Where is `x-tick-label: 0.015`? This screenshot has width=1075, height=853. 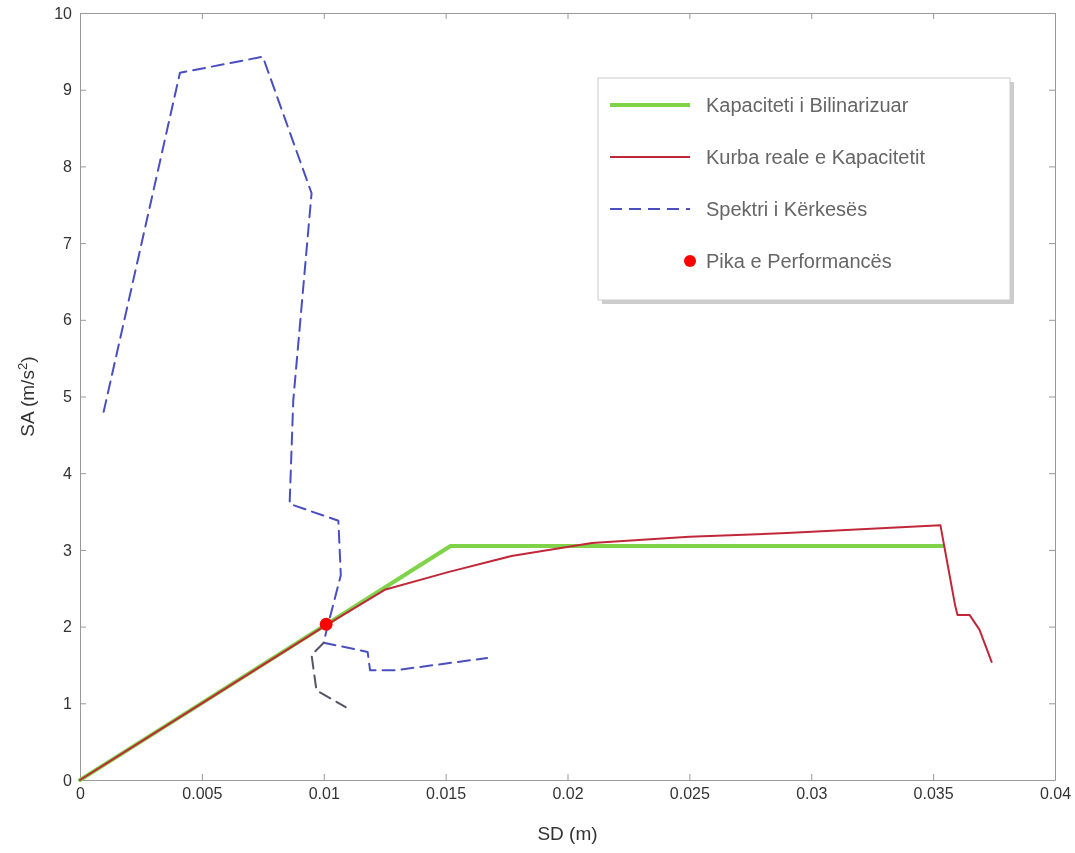 x-tick-label: 0.015 is located at coordinates (446, 794).